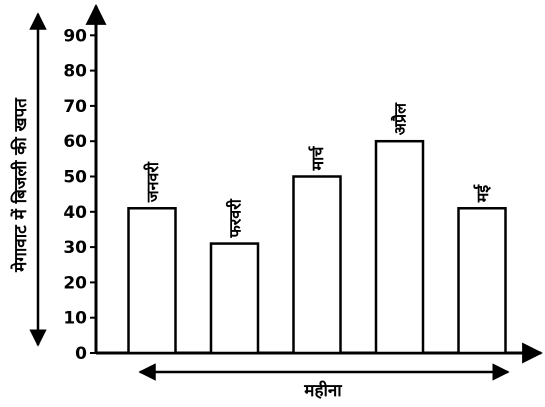 Image resolution: width=545 pixels, height=407 pixels. What do you see at coordinates (75, 248) in the screenshot?
I see `y-tick-label: 30` at bounding box center [75, 248].